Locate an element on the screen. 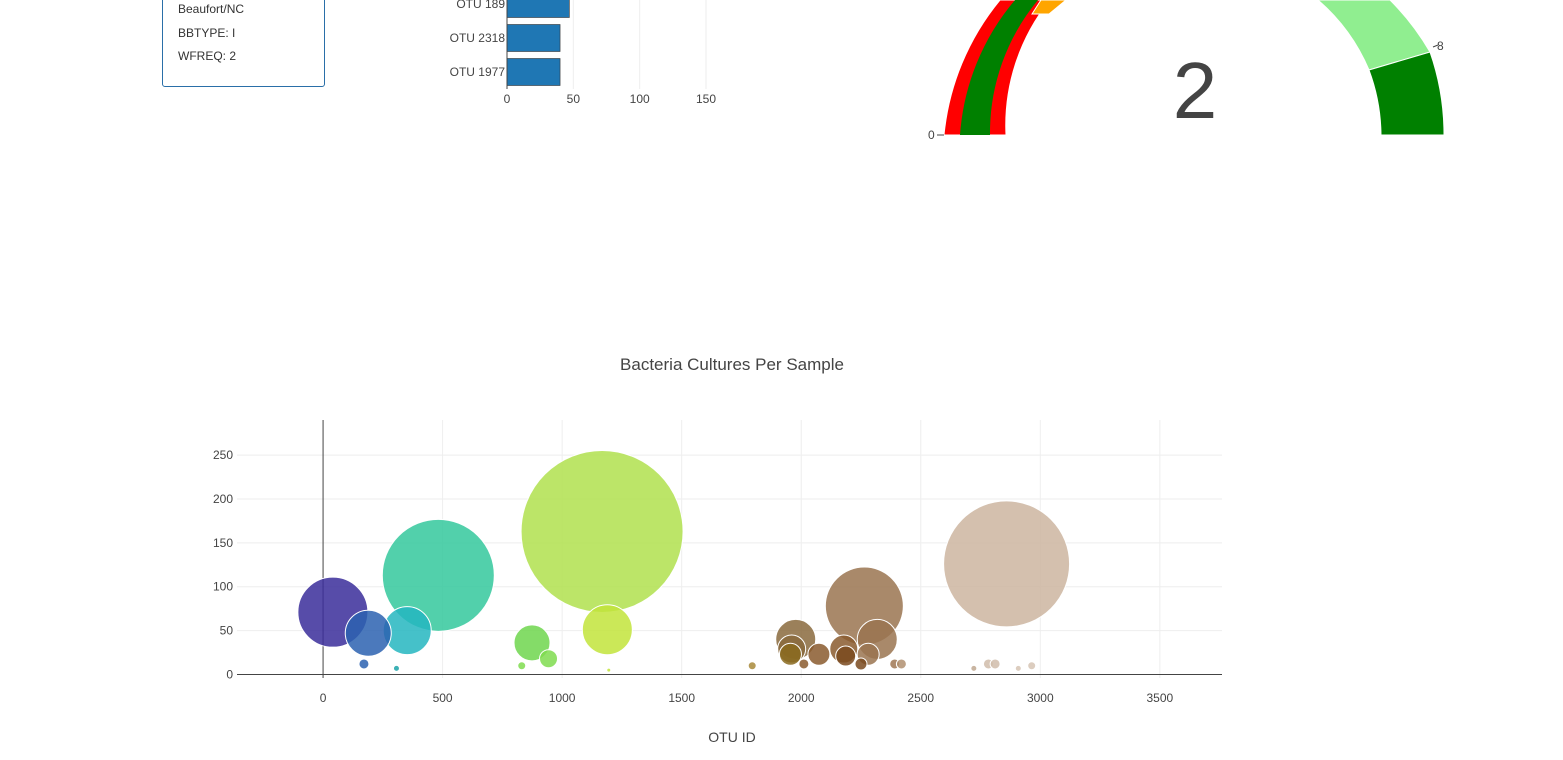  gauge-value: 2 is located at coordinates (1195, 90).